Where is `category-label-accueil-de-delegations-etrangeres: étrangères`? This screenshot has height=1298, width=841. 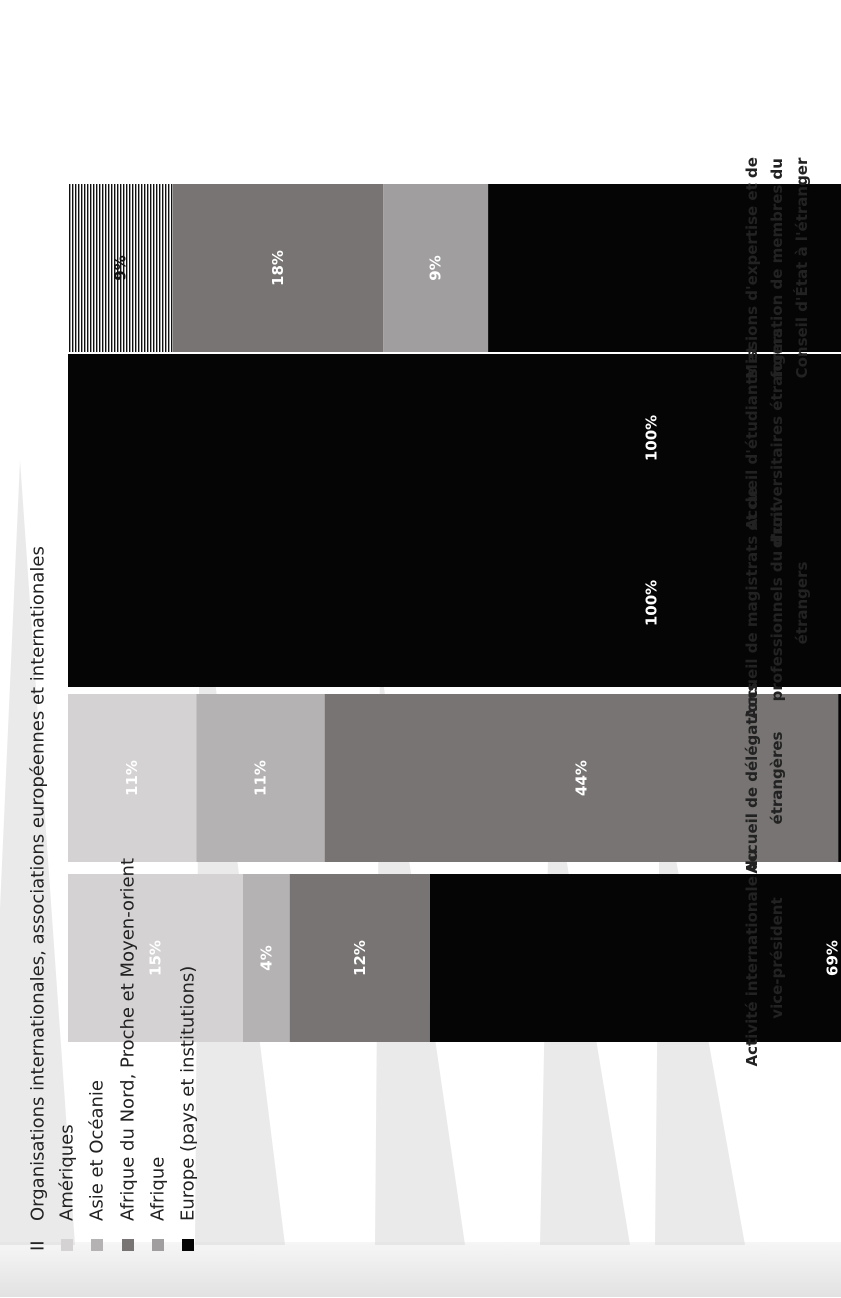 category-label-accueil-de-delegations-etrangeres: étrangères is located at coordinates (777, 777).